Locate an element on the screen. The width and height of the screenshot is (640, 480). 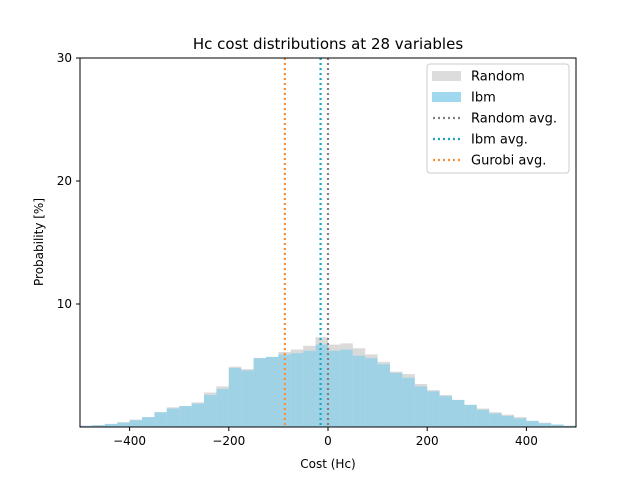
legend-label-random: Random is located at coordinates (498, 77).